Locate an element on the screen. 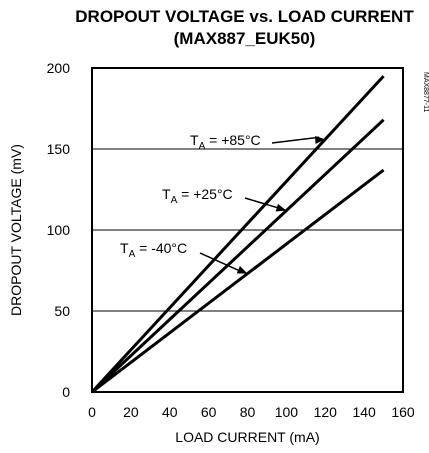  series-label-0: TA = +85°C is located at coordinates (225, 142).